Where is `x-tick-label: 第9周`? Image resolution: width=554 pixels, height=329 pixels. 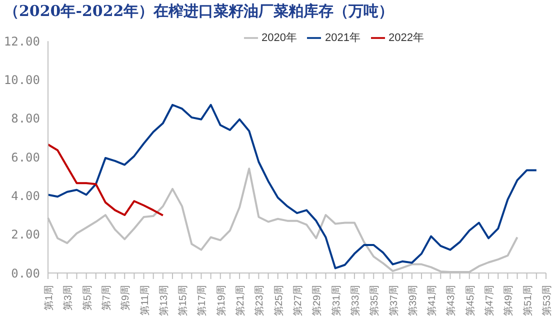 x-tick-label: 第9周 is located at coordinates (126, 298).